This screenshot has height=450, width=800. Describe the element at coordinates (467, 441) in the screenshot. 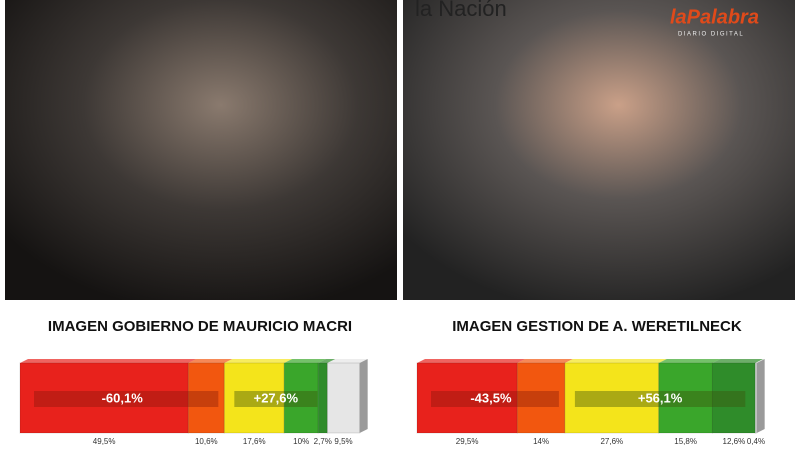

I see `value-label: 29,5%` at that location.